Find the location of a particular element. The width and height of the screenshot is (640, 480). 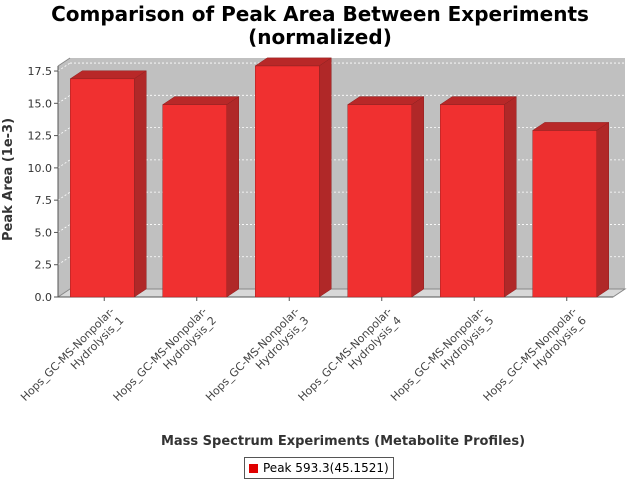

legend: Peak 593.3(45.1521) is located at coordinates (319, 468).